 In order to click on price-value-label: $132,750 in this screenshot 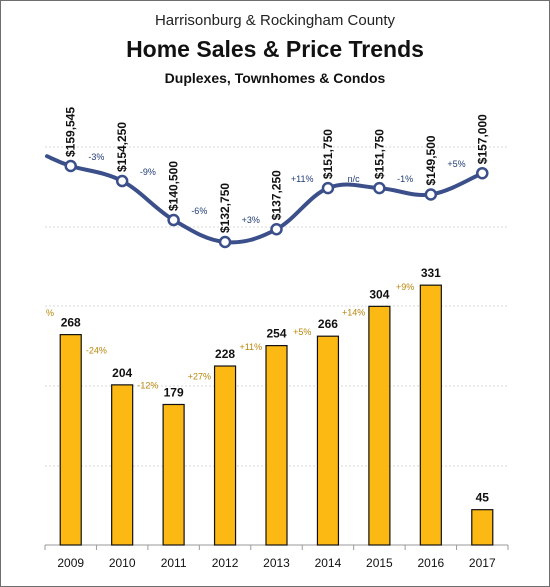, I will do `click(225, 208)`.